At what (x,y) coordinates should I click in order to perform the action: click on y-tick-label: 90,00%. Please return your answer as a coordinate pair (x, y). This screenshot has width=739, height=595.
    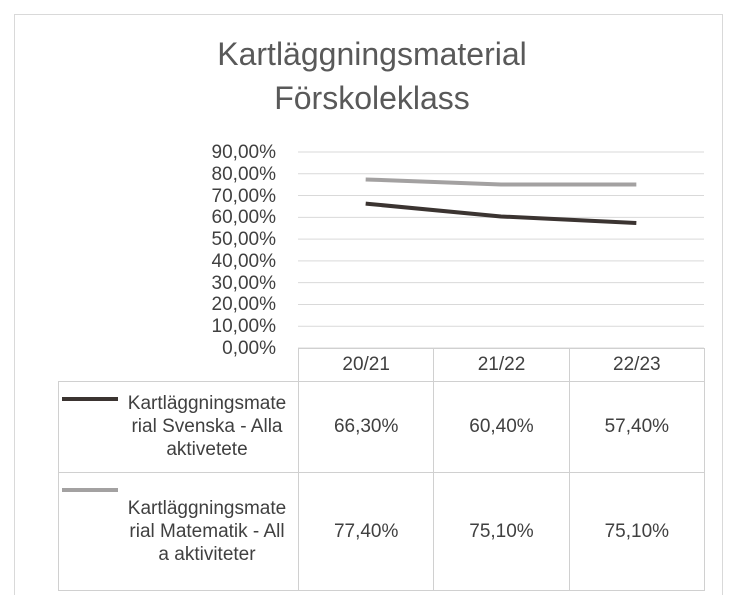
    Looking at the image, I should click on (243, 152).